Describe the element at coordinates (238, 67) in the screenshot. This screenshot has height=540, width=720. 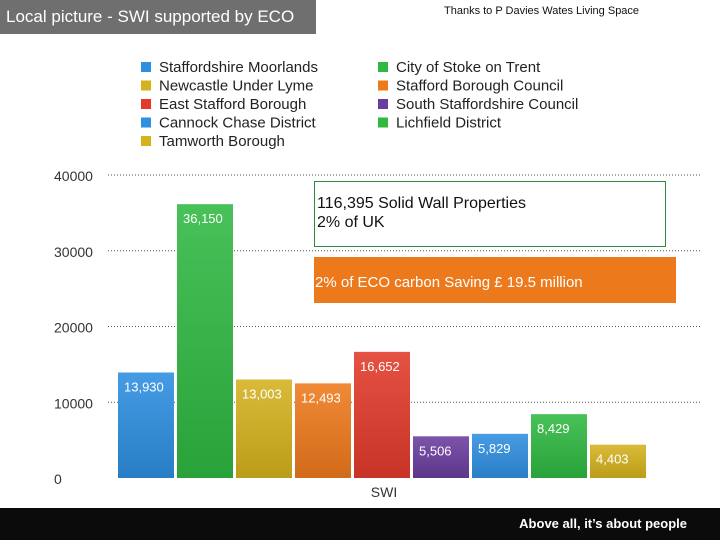
I see `legend-label: Staffordshire Moorlands` at that location.